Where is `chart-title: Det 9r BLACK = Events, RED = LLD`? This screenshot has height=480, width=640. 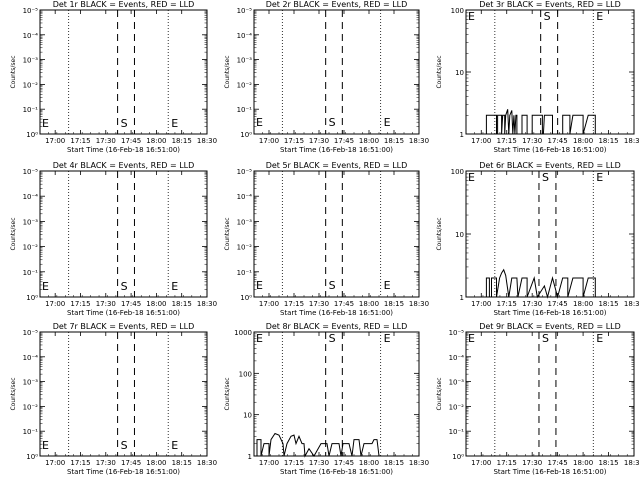 chart-title: Det 9r BLACK = Events, RED = LLD is located at coordinates (550, 326).